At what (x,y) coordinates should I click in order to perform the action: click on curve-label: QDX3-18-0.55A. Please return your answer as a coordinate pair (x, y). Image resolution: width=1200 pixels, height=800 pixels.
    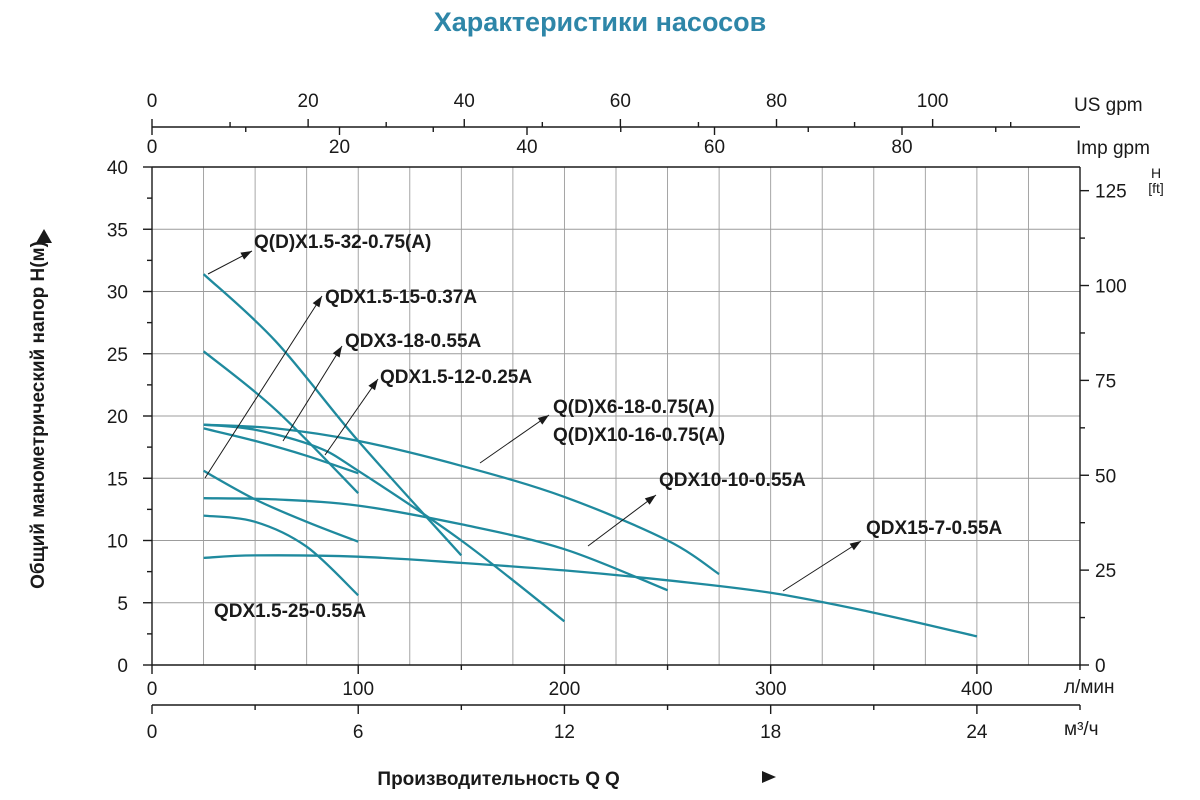
    Looking at the image, I should click on (413, 341).